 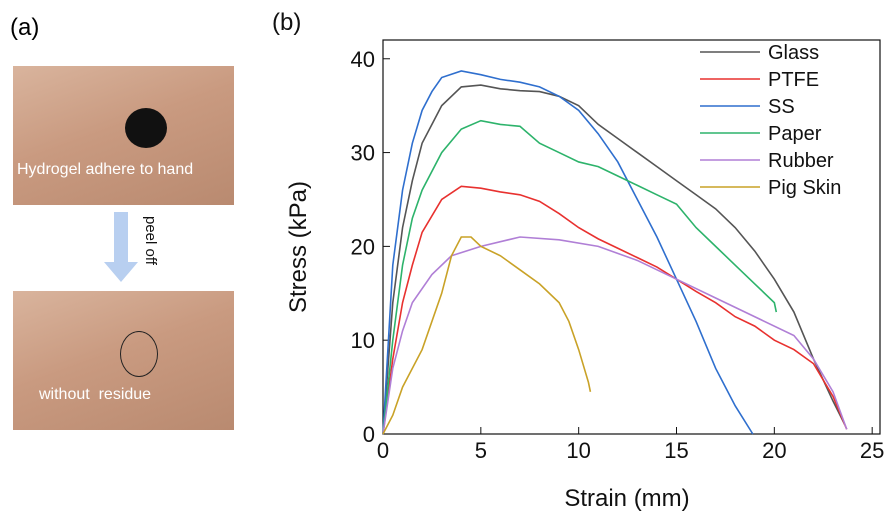 What do you see at coordinates (25, 27) in the screenshot?
I see `panel-label: (a)` at bounding box center [25, 27].